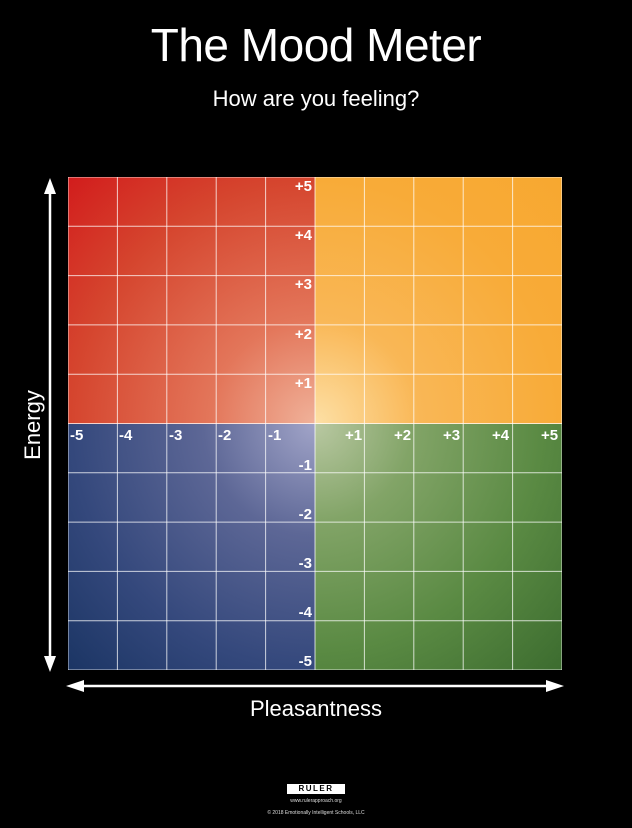 The width and height of the screenshot is (632, 828). What do you see at coordinates (305, 661) in the screenshot?
I see `y-tick-label: -5` at bounding box center [305, 661].